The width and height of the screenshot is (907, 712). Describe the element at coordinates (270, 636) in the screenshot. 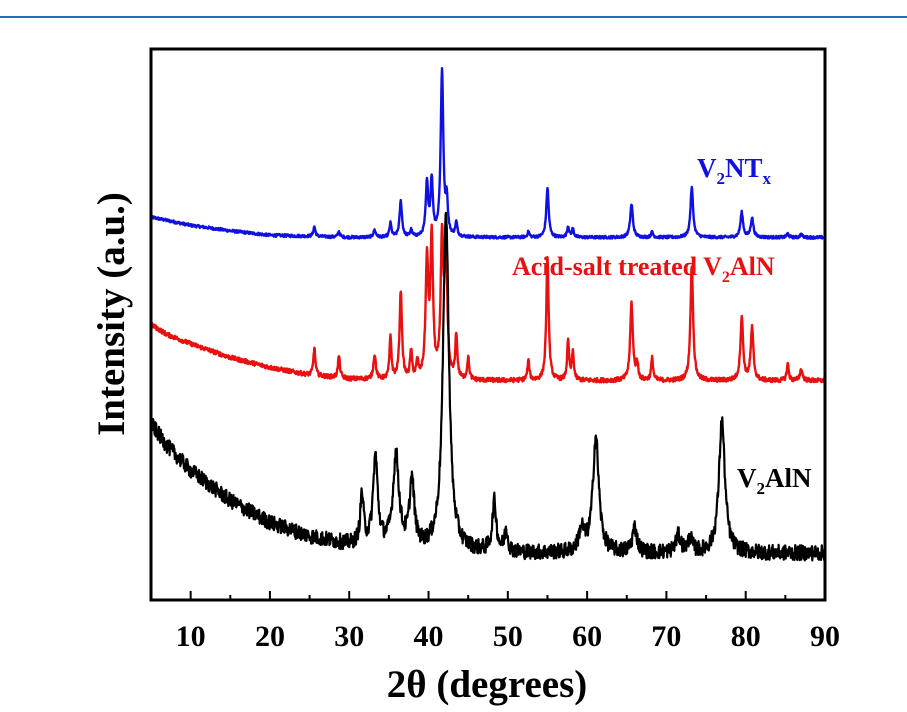

I see `x-tick-label: 20` at that location.